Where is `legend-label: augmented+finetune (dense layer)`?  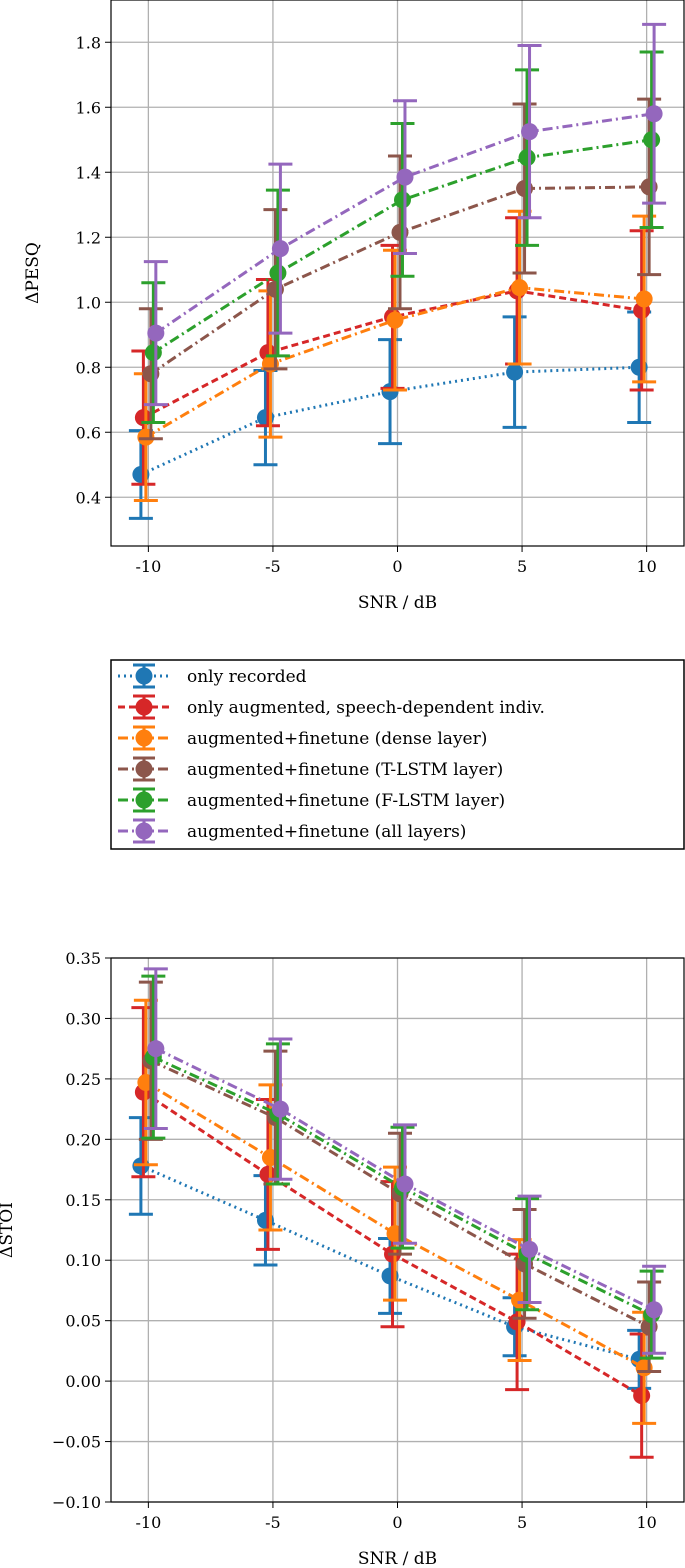
legend-label: augmented+finetune (dense layer) is located at coordinates (337, 739).